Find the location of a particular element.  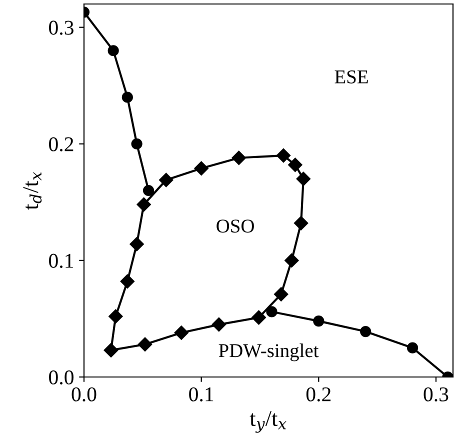

annotation: PDW-singlet is located at coordinates (268, 353).